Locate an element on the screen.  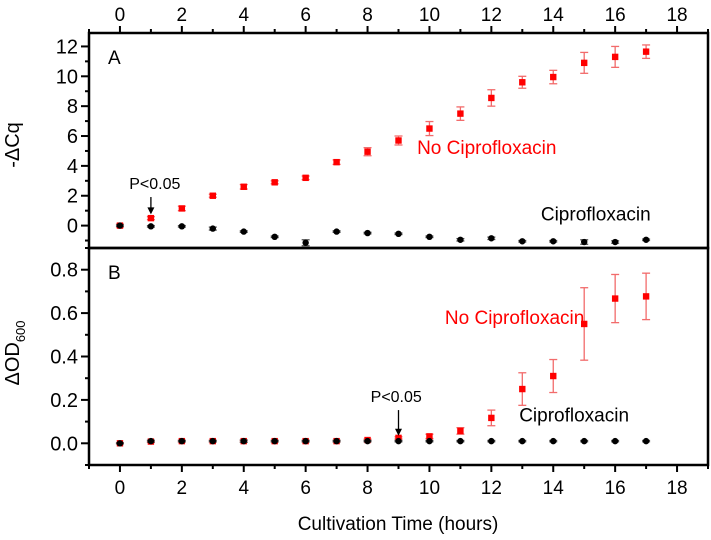
panel-label: A is located at coordinates (114, 58).